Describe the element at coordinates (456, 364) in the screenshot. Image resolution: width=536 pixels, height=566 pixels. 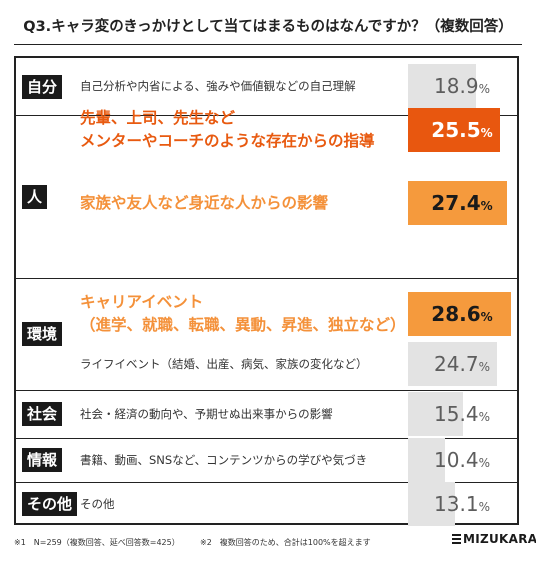
I see `value-label: 24.7` at that location.